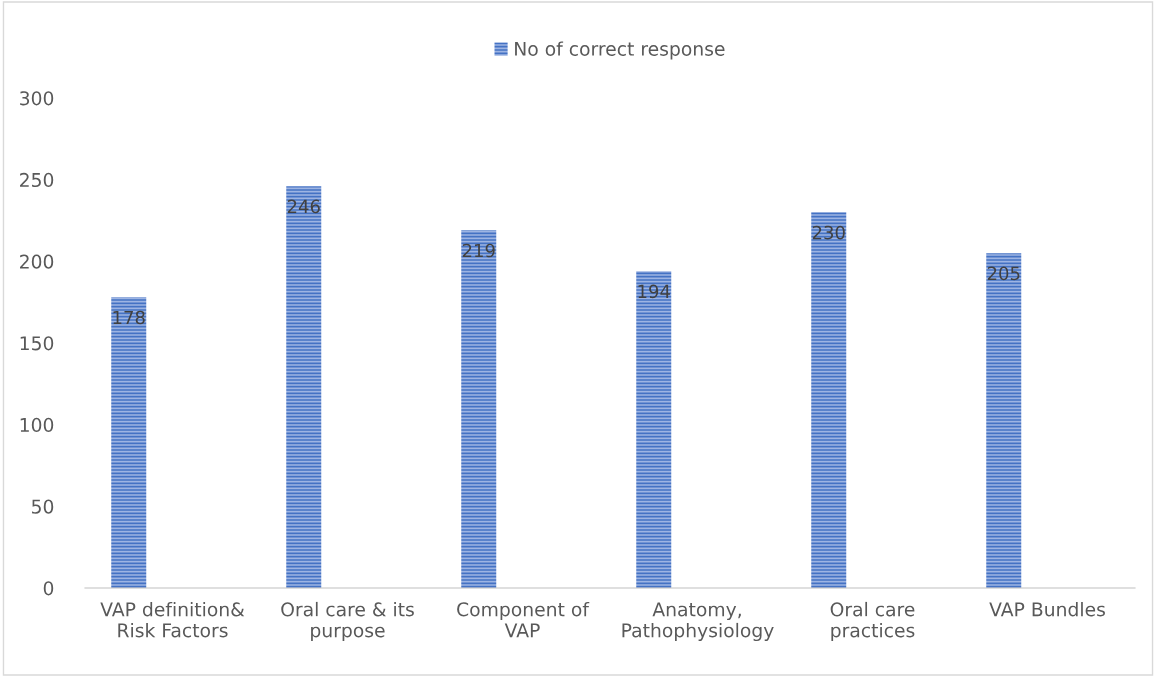 The height and width of the screenshot is (677, 1156). Describe the element at coordinates (1047, 609) in the screenshot. I see `x-tick-label: VAP Bundles` at that location.